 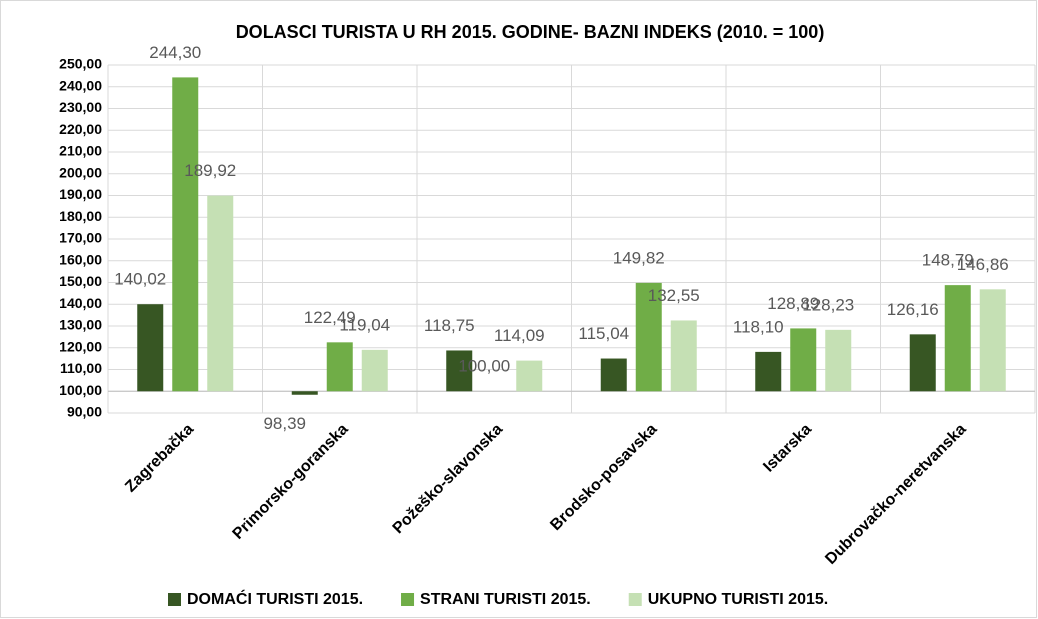 What do you see at coordinates (449, 325) in the screenshot?
I see `value-label: 118,75` at bounding box center [449, 325].